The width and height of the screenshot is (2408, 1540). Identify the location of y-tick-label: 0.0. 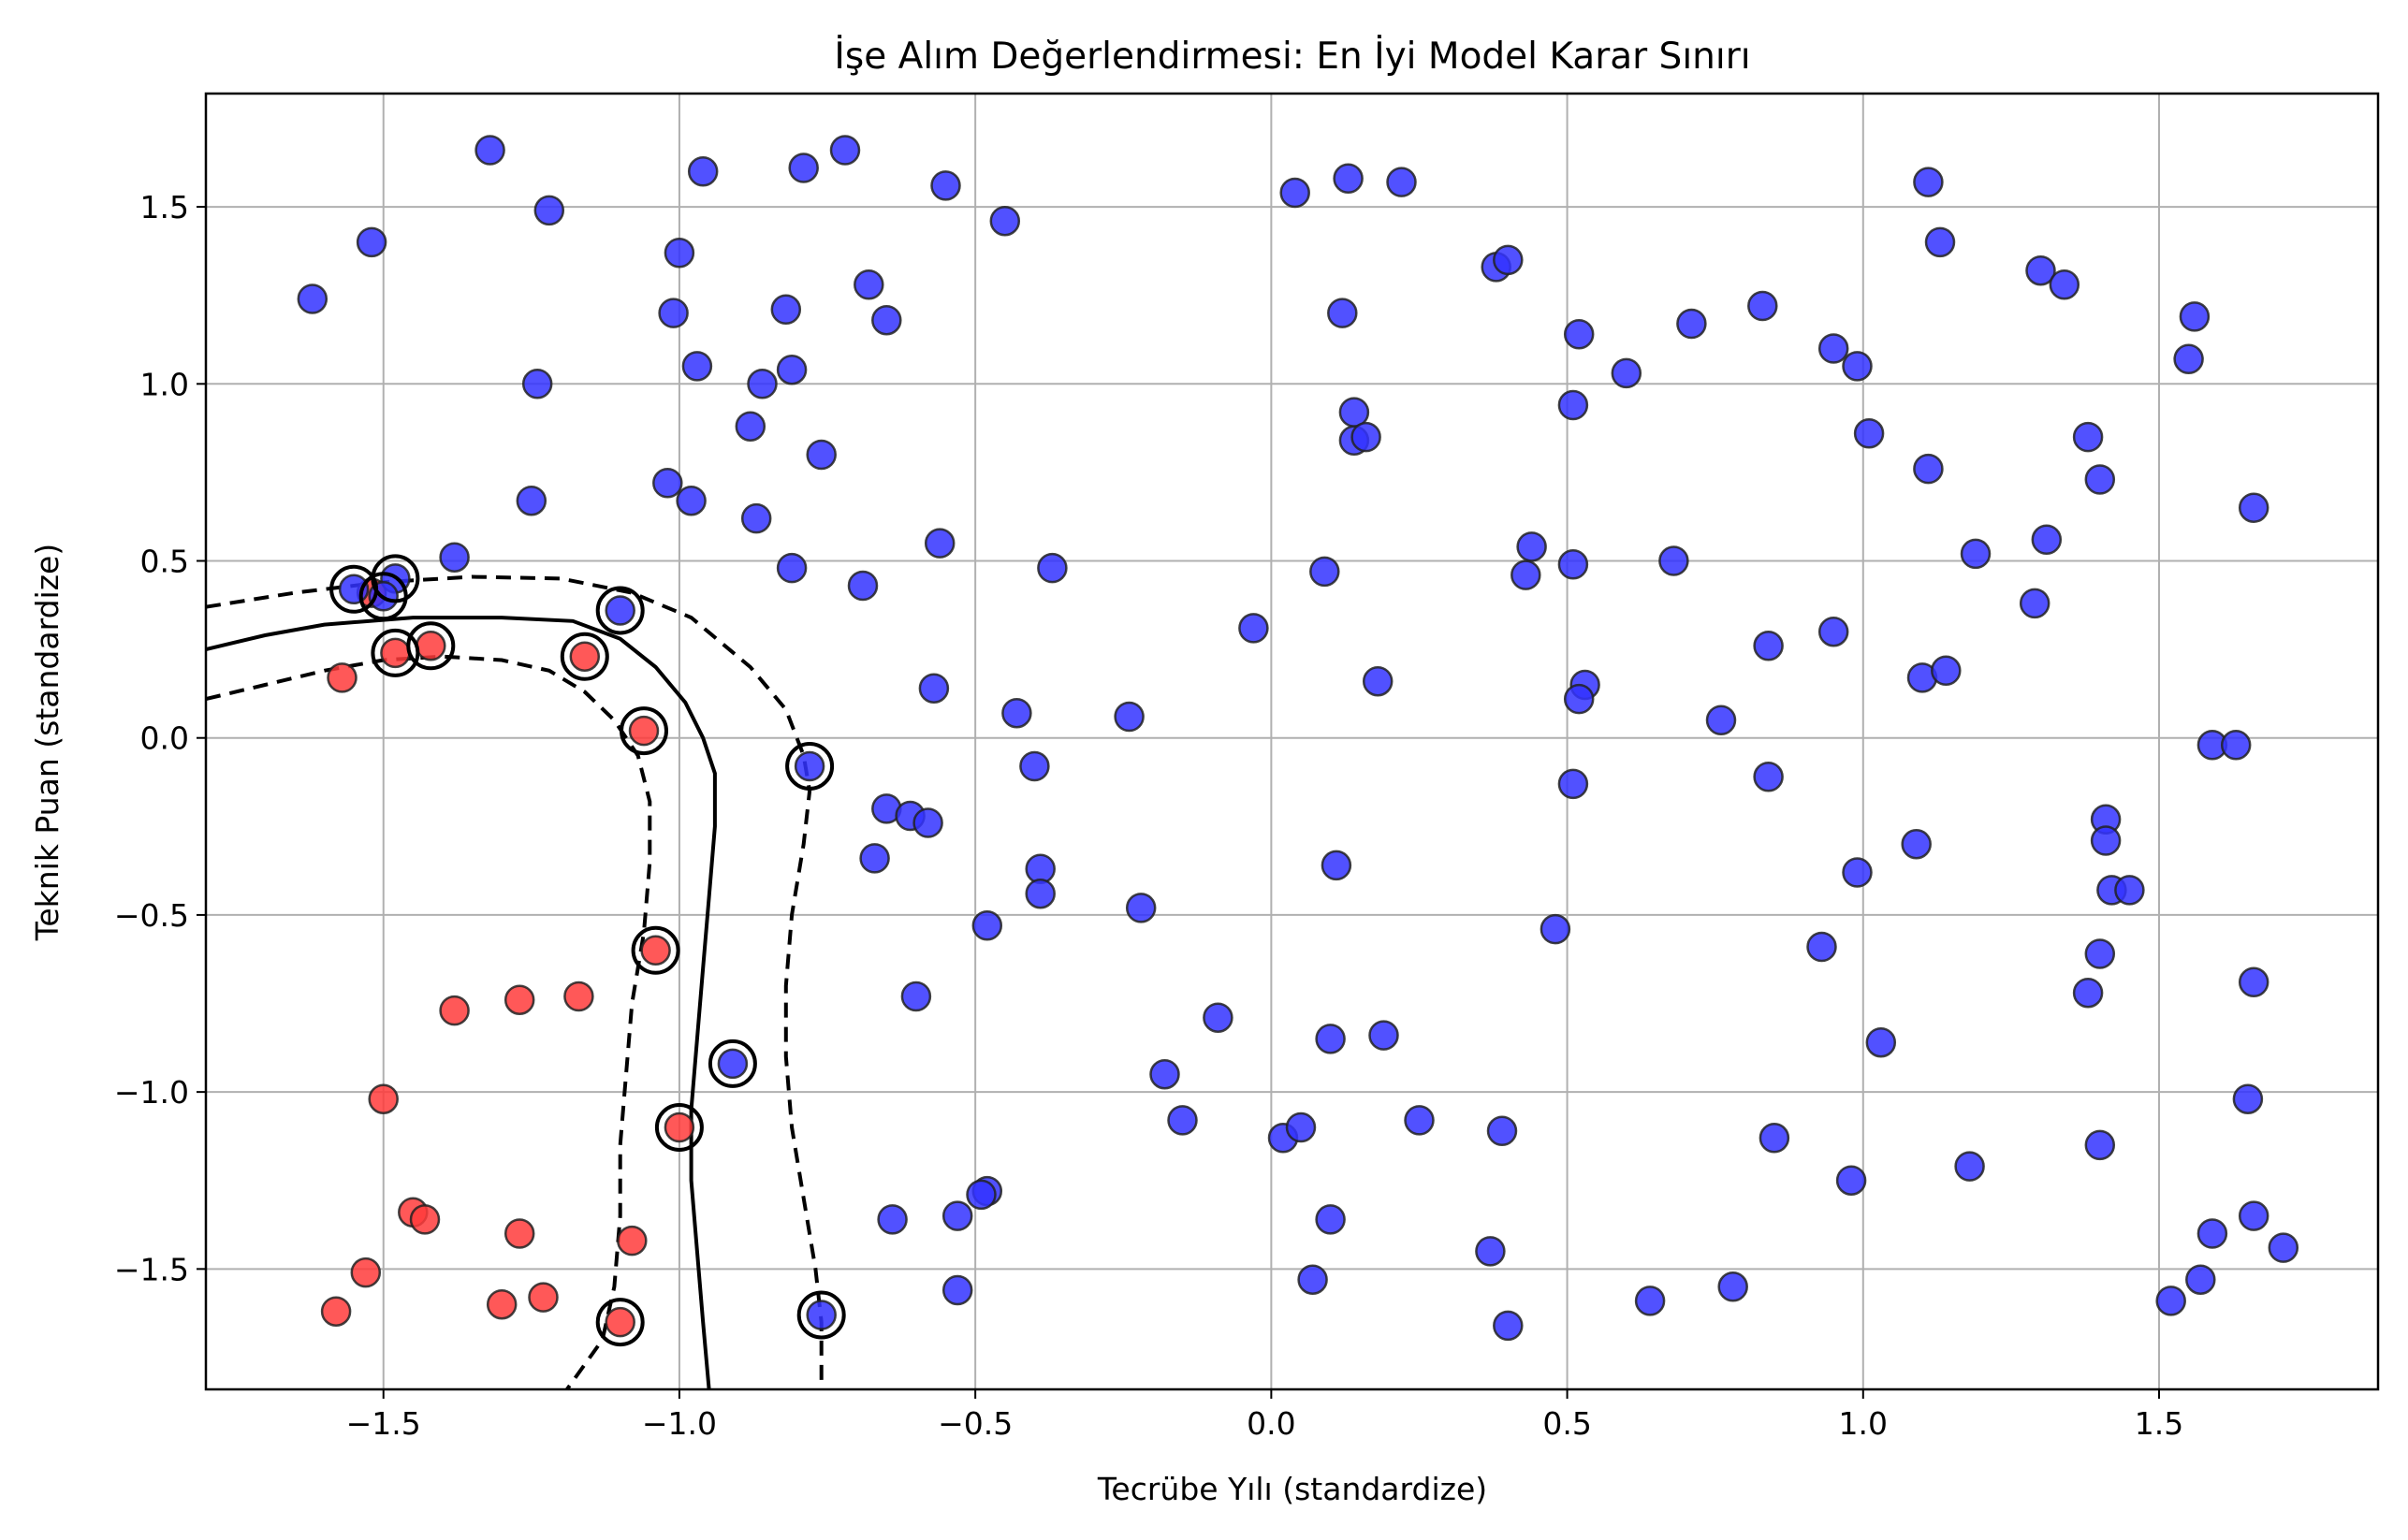
(164, 739).